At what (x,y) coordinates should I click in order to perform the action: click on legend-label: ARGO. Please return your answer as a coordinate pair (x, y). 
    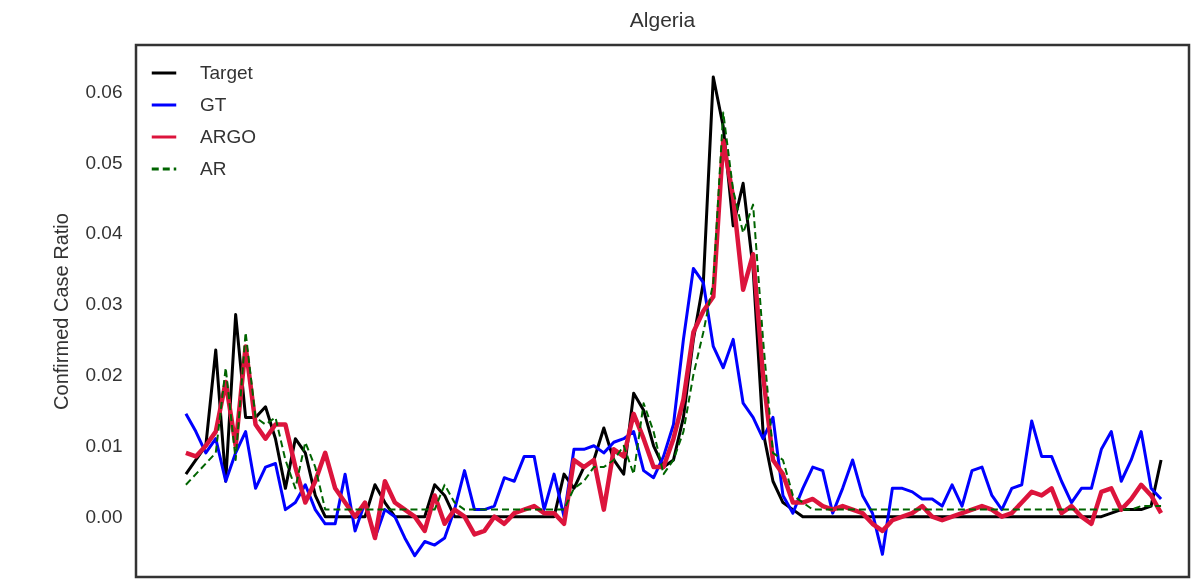
    Looking at the image, I should click on (228, 136).